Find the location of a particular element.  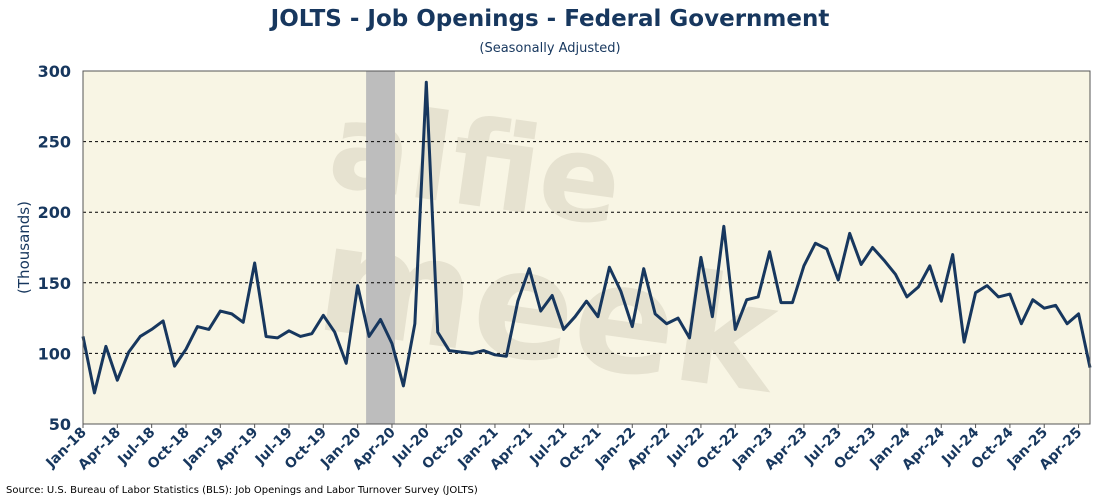

chart-subtitle: (Seasonally Adjusted) is located at coordinates (550, 48).